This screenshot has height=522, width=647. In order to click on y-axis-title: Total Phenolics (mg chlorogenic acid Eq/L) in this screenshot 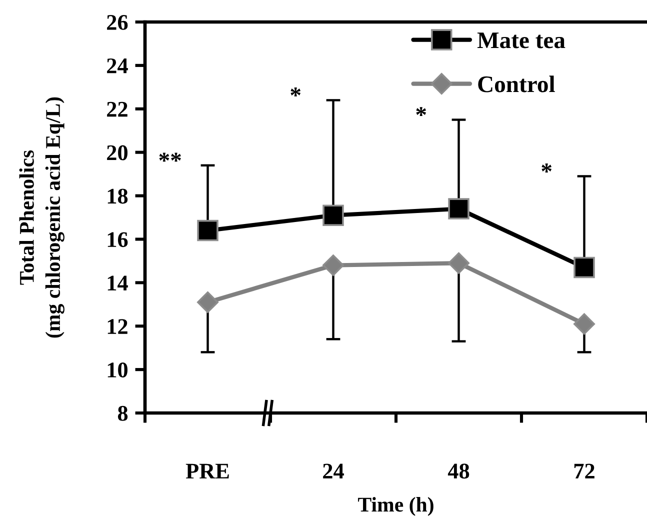, I will do `click(41, 217)`.